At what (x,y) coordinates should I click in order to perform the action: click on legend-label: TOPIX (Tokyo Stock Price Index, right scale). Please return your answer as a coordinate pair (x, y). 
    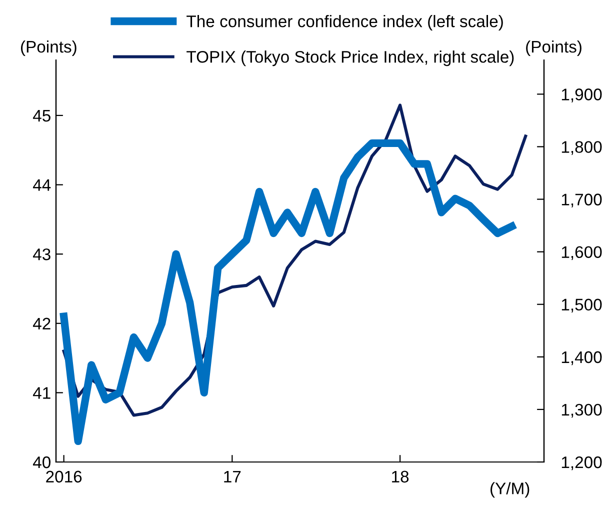
    Looking at the image, I should click on (350, 58).